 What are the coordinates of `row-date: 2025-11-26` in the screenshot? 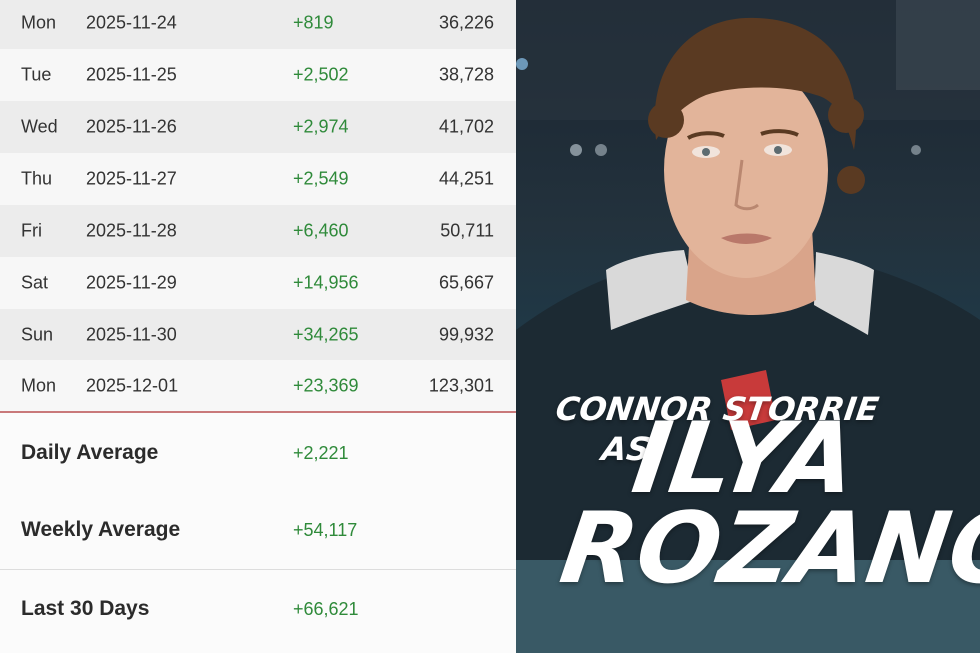 It's located at (131, 126).